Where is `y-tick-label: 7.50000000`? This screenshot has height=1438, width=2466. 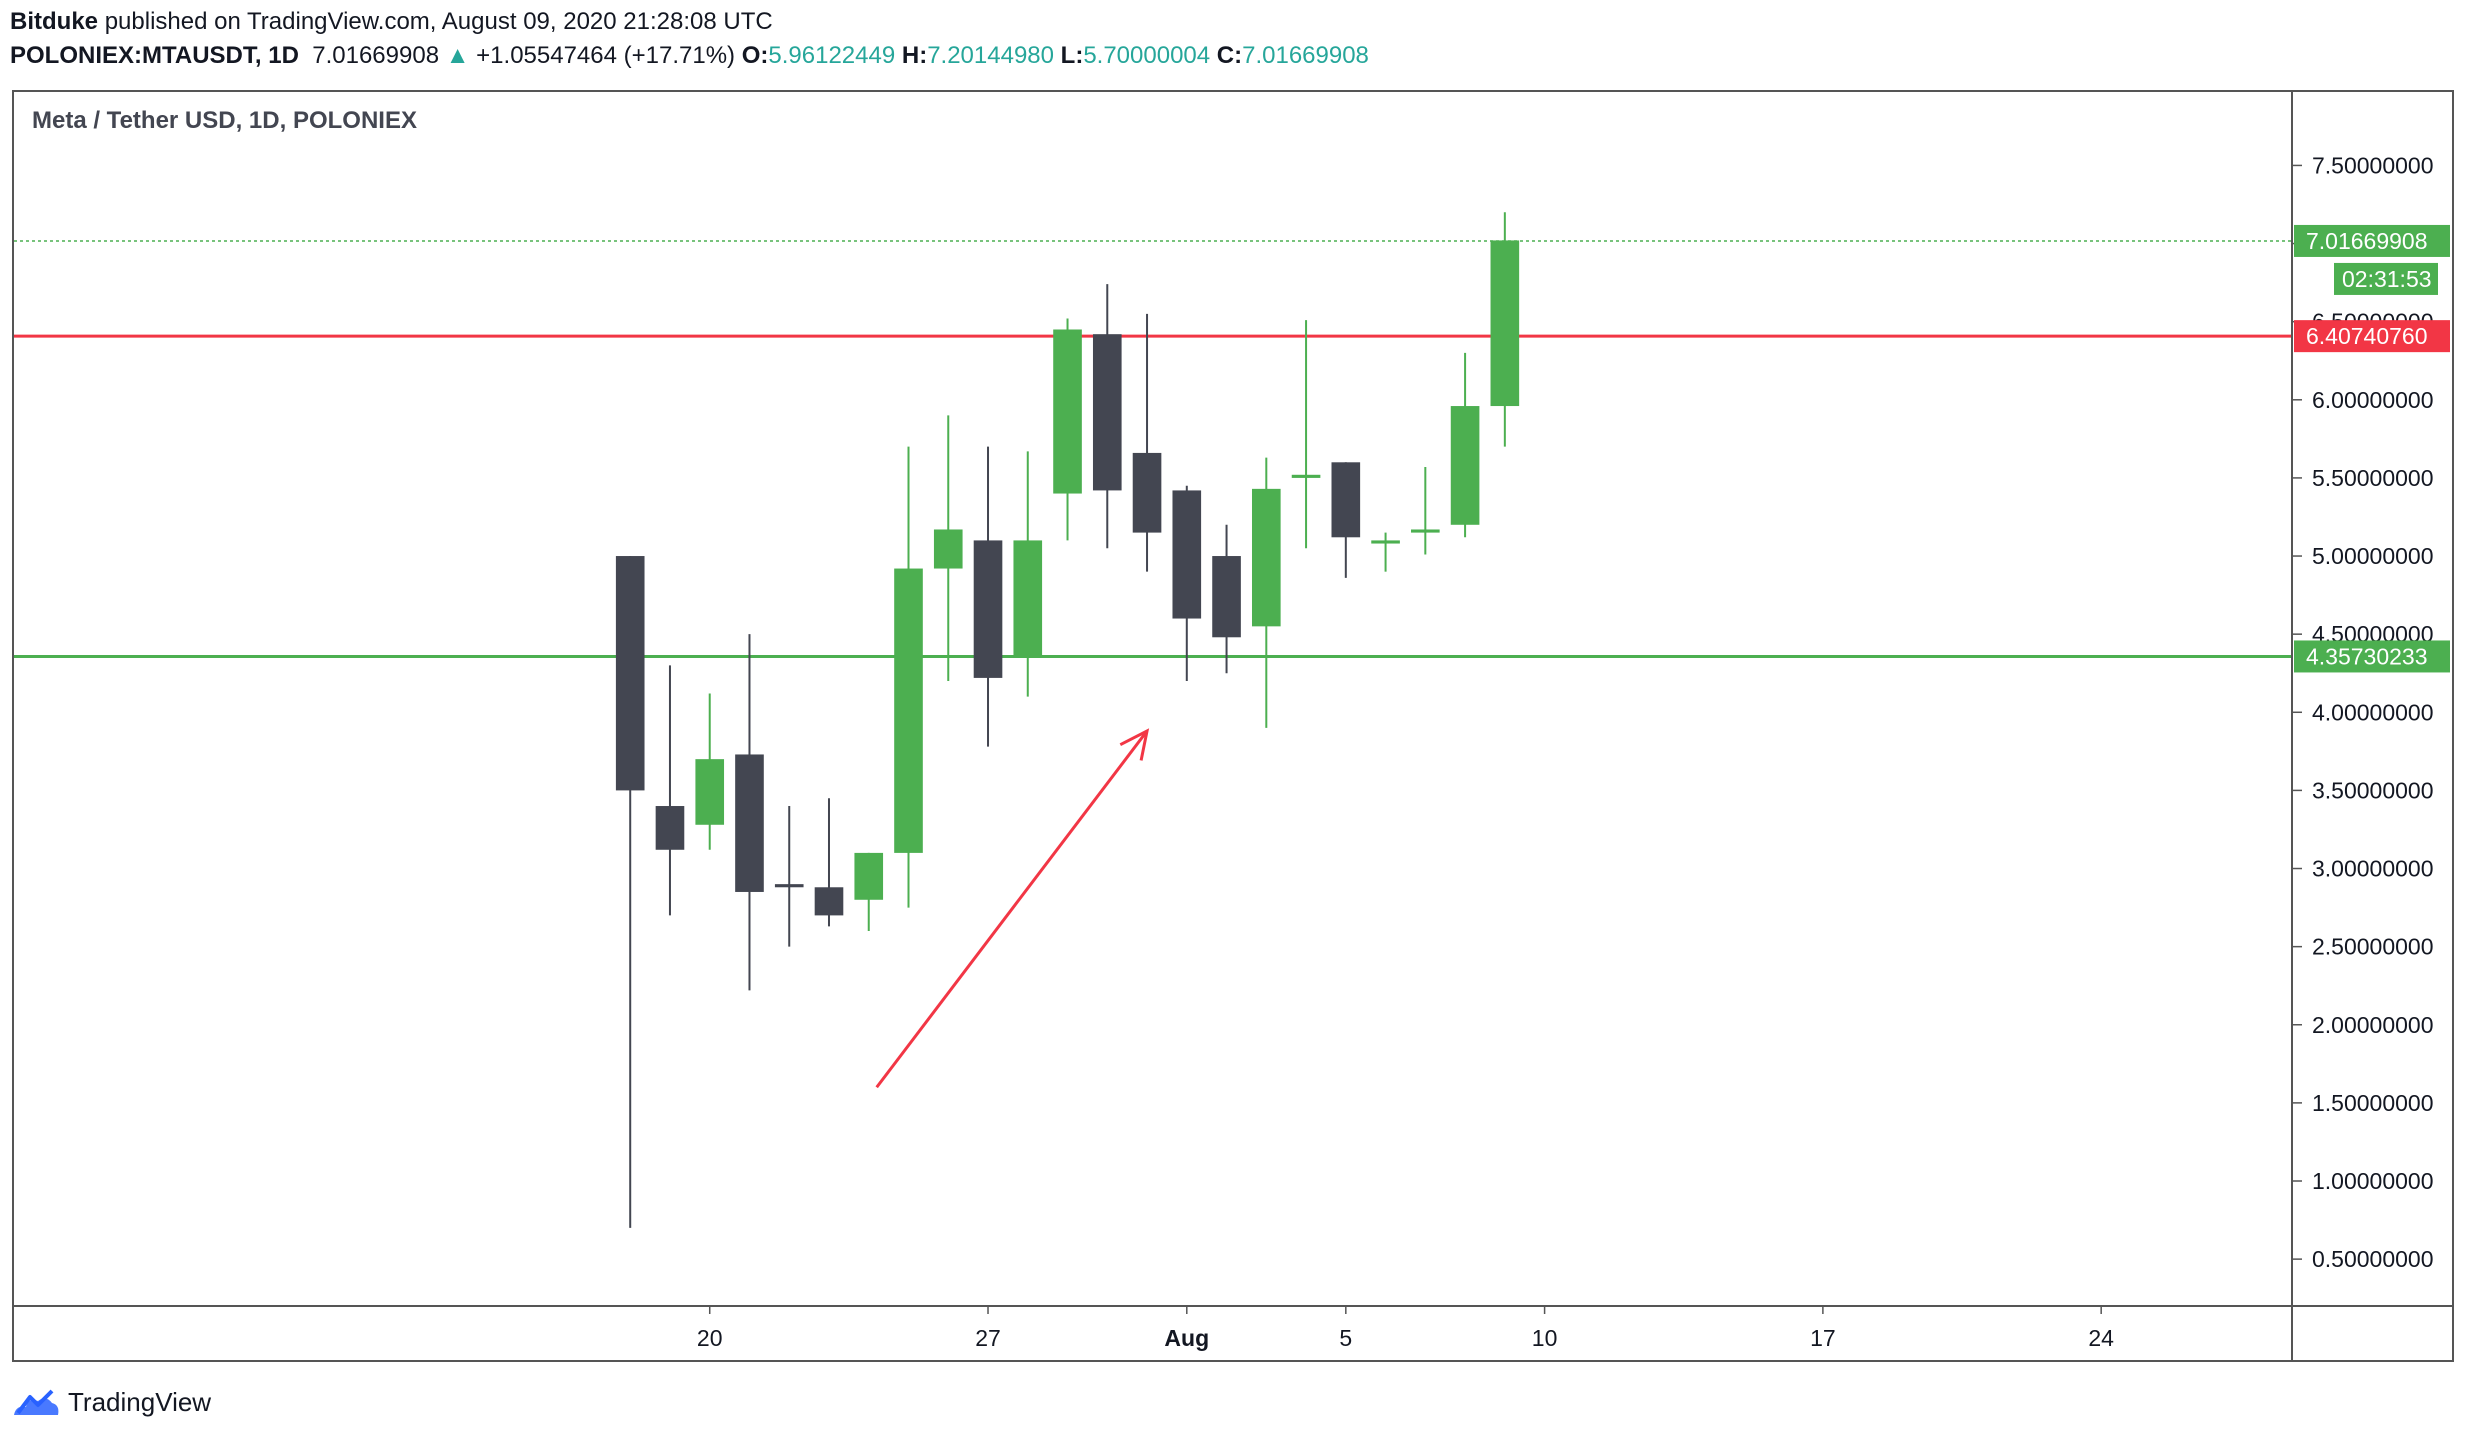
y-tick-label: 7.50000000 is located at coordinates (2373, 165).